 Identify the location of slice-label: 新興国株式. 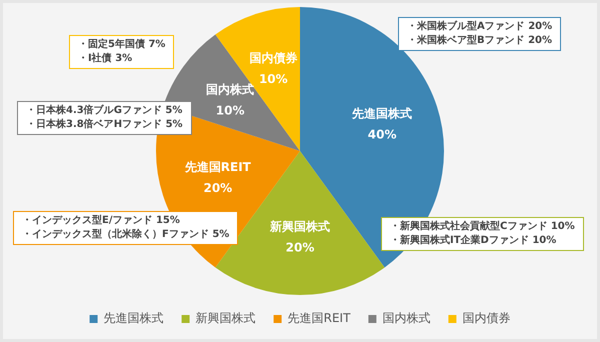
(299, 227).